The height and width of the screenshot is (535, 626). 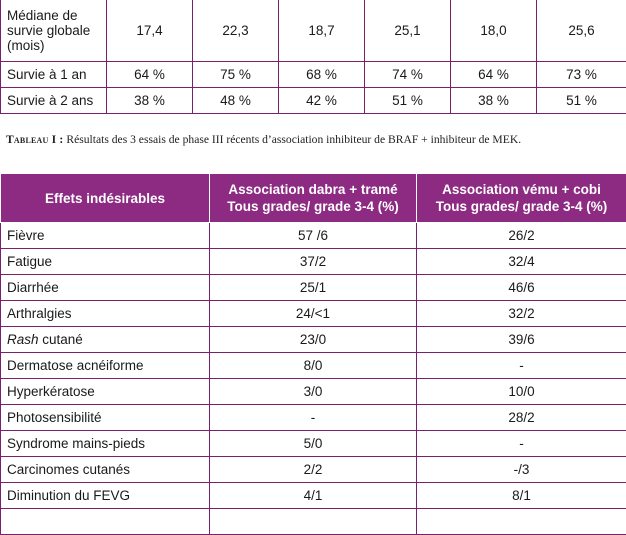 What do you see at coordinates (313, 392) in the screenshot?
I see `dabra-value: 3/0` at bounding box center [313, 392].